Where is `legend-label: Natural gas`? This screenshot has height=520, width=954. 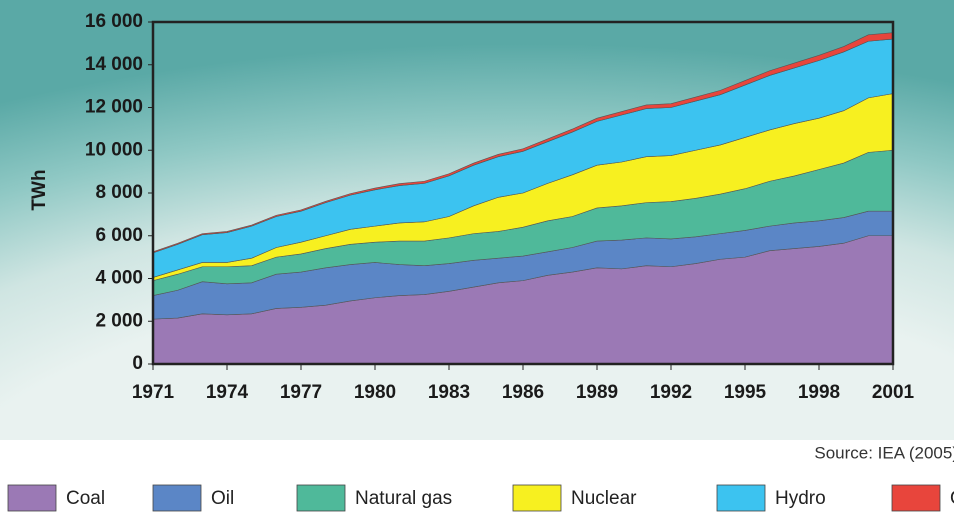
legend-label: Natural gas is located at coordinates (403, 498).